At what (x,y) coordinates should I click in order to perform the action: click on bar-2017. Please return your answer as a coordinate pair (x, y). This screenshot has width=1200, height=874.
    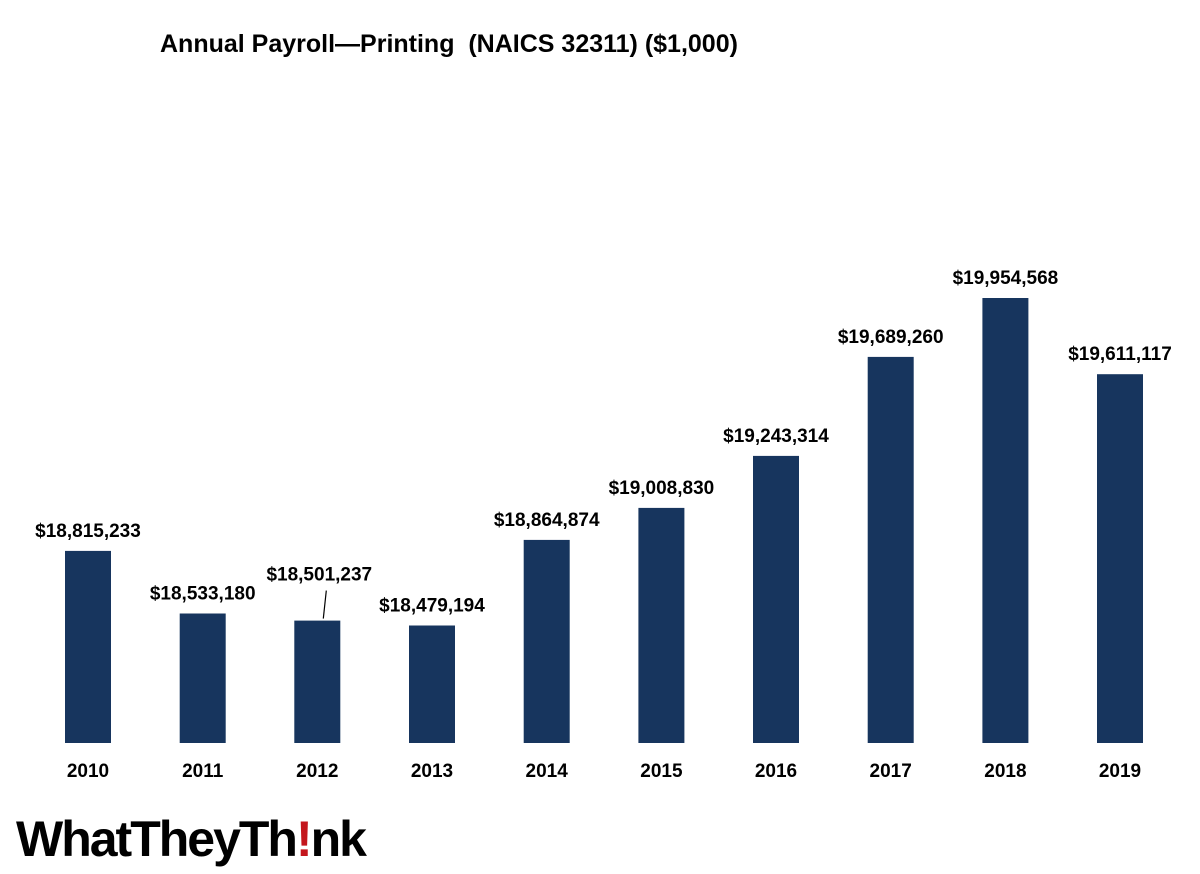
    Looking at the image, I should click on (890, 549).